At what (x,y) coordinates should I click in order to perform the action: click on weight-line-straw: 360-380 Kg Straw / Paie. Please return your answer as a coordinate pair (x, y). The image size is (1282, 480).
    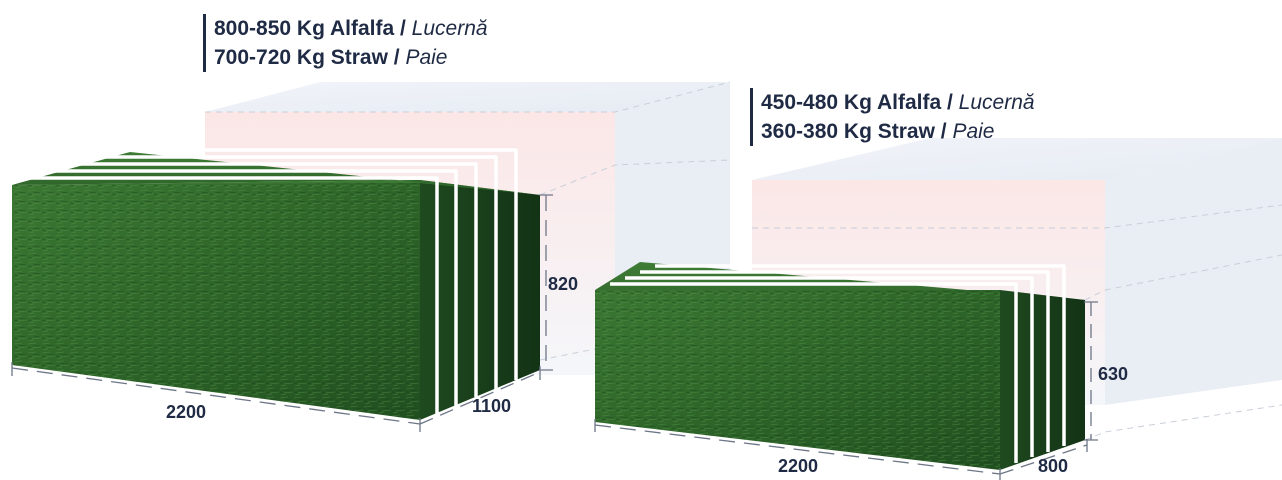
    Looking at the image, I should click on (878, 131).